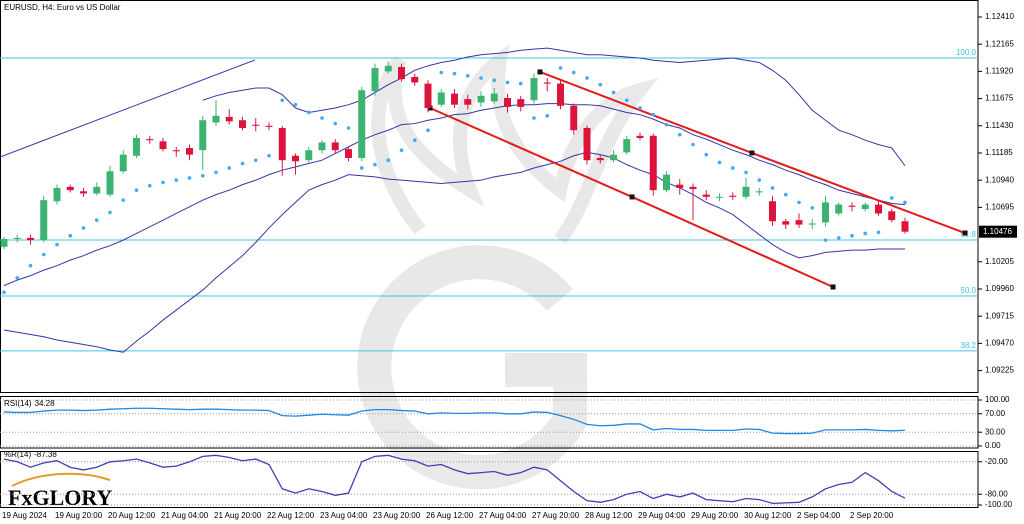 This screenshot has height=524, width=1024. Describe the element at coordinates (999, 98) in the screenshot. I see `y-tick-label: 1.11675` at that location.